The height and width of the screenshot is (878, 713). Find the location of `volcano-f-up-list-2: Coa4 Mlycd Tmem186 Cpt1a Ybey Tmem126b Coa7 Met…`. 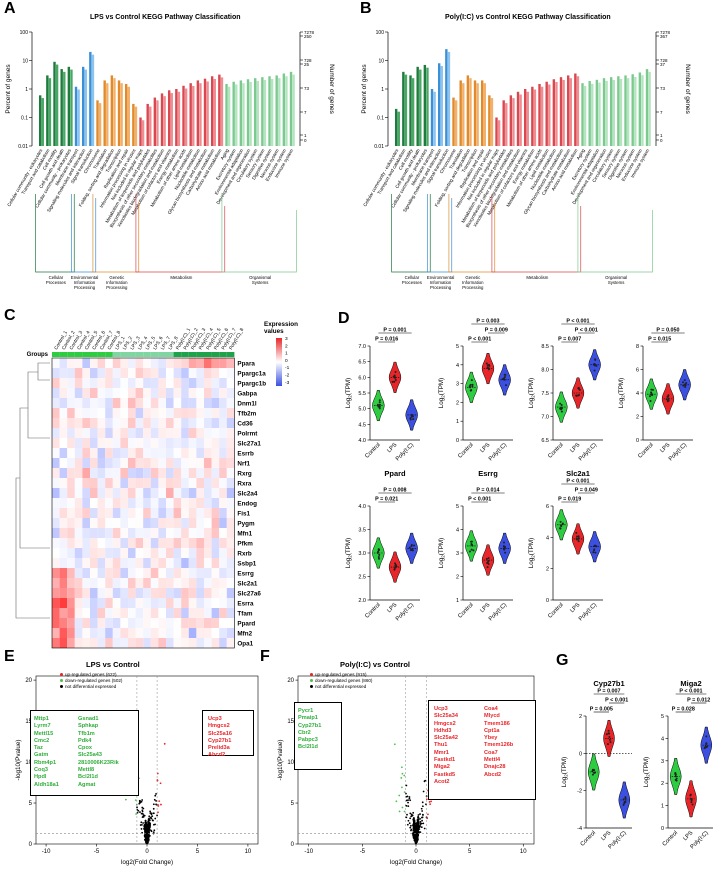

volcano-f-up-list-2: Coa4 Mlycd Tmem186 Cpt1a Ybey Tmem126b Coa7 Met… is located at coordinates (498, 742).